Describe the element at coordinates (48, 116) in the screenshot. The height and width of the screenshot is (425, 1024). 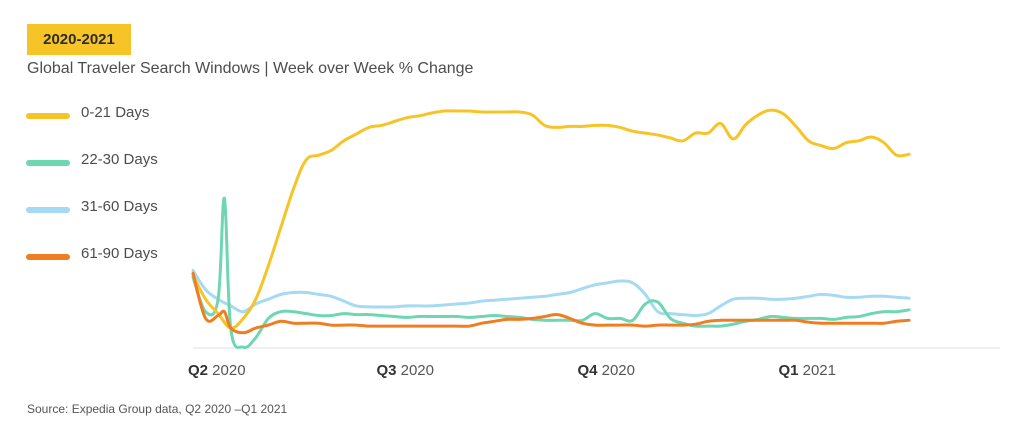
I see `legend-swatch-0-21-days` at that location.